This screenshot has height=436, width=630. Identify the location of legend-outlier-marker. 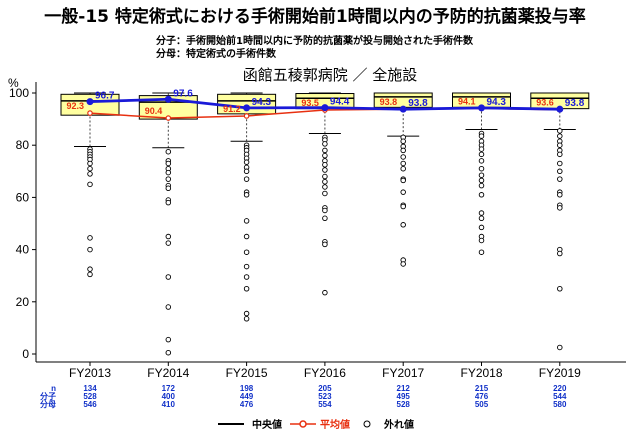
(367, 424).